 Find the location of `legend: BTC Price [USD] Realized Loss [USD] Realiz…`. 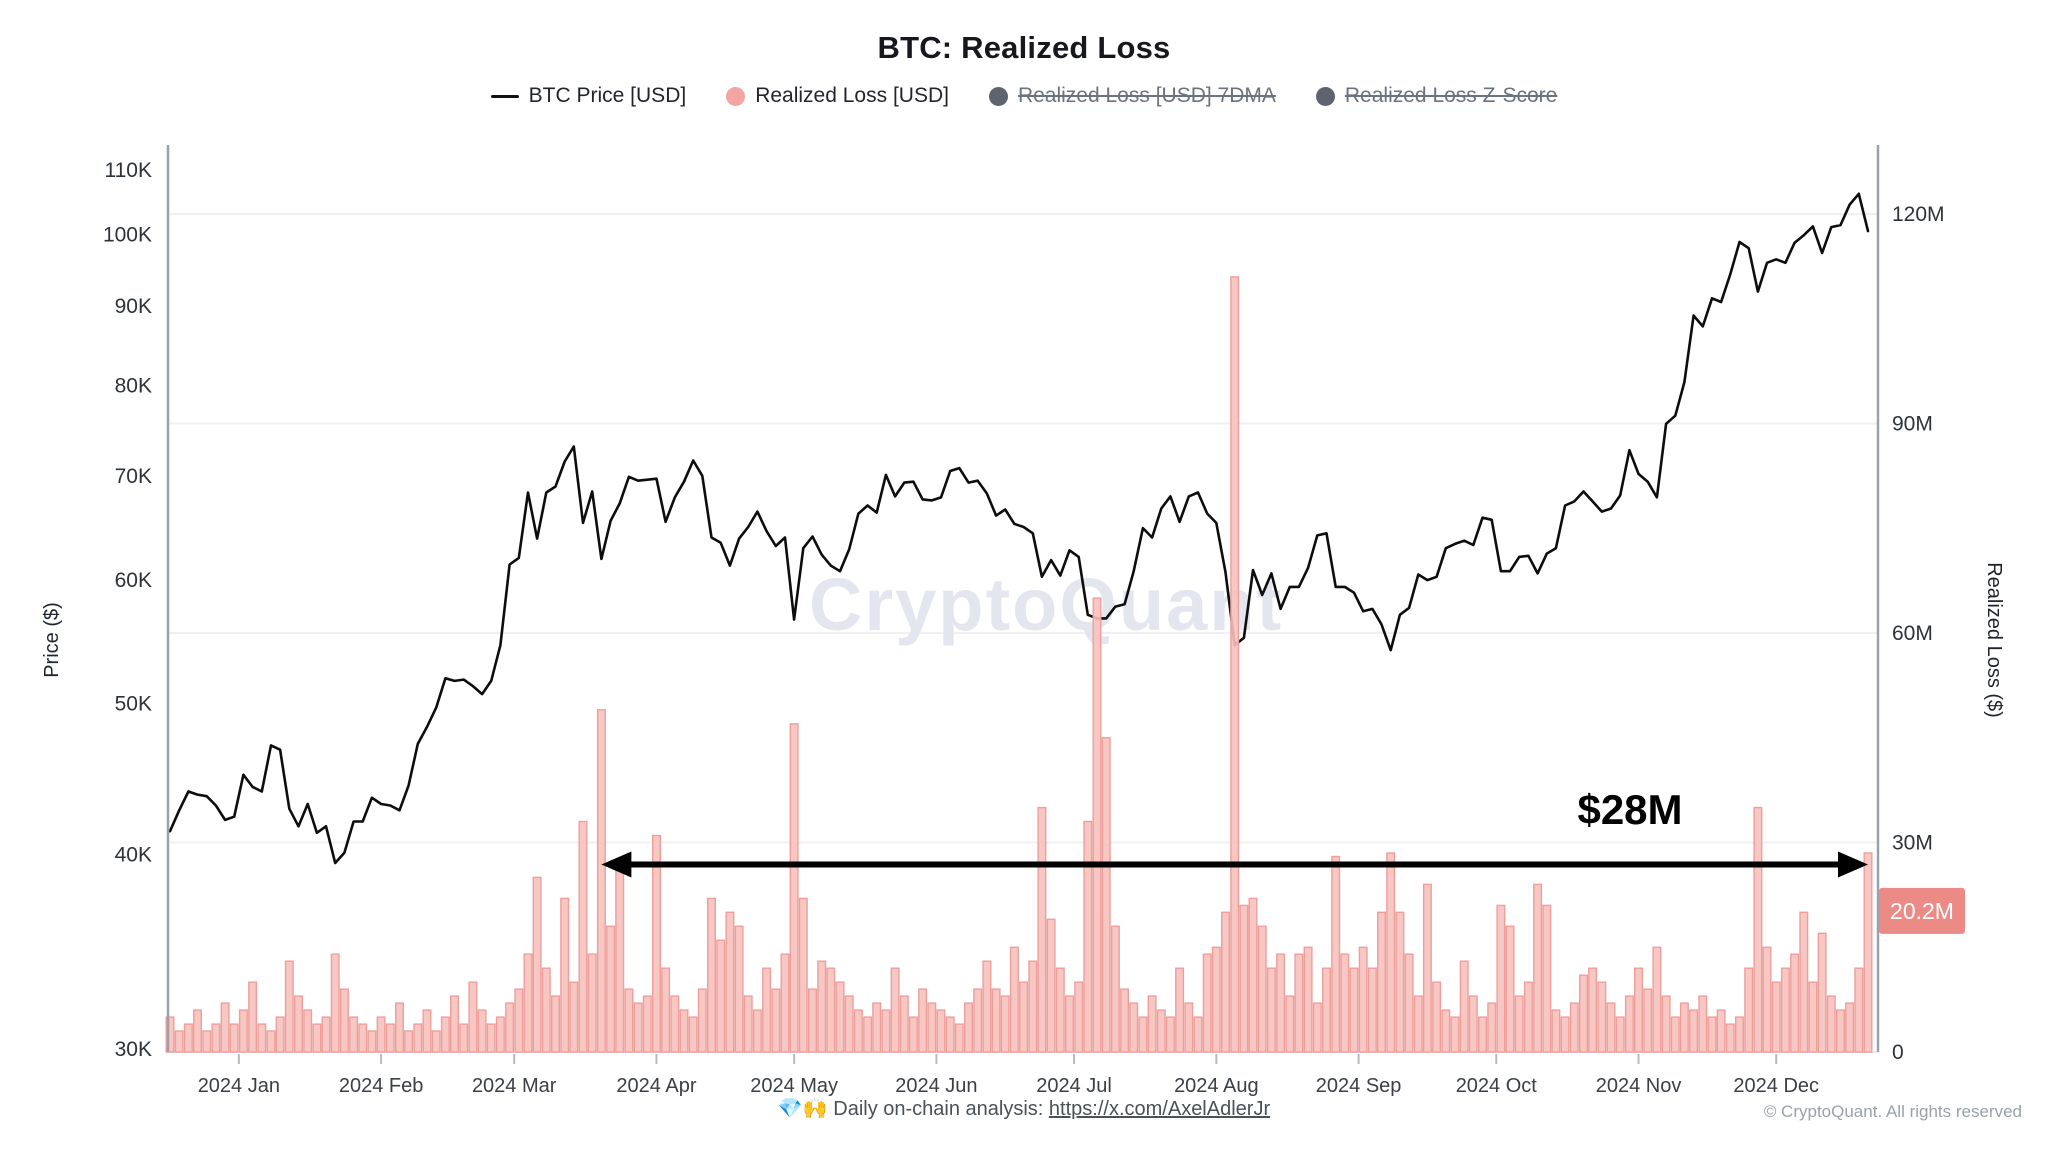

legend: BTC Price [USD] Realized Loss [USD] Realiz… is located at coordinates (1024, 96).